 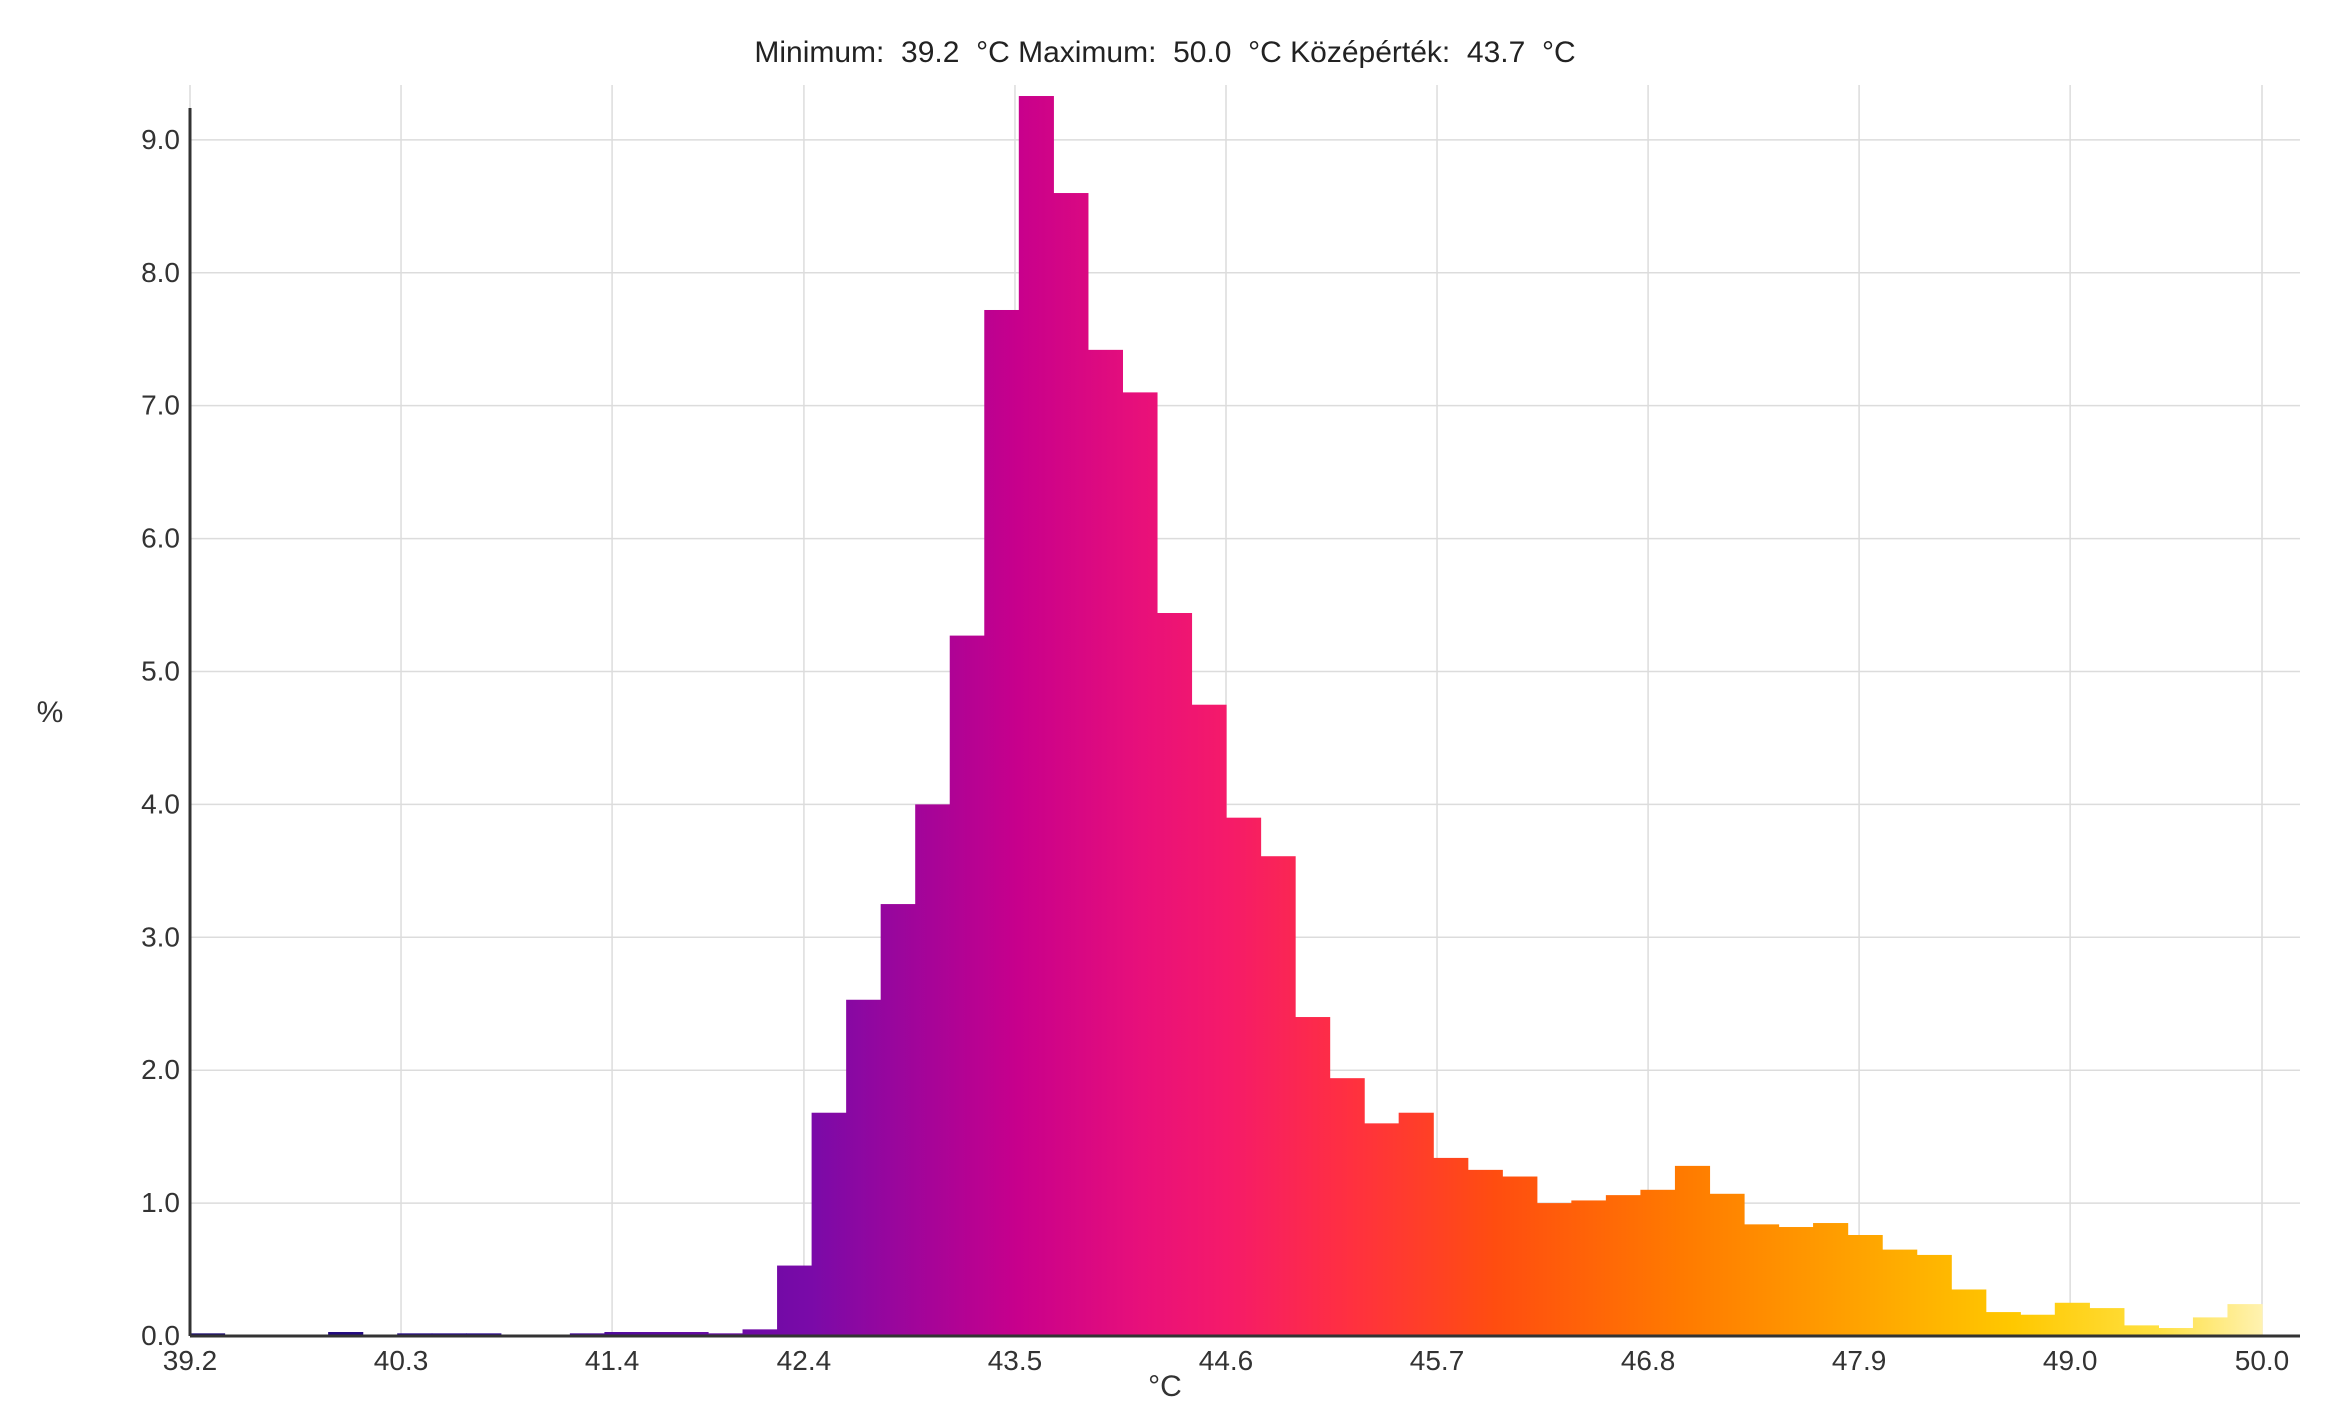 What do you see at coordinates (160, 670) in the screenshot?
I see `y-tick-label: 5.0` at bounding box center [160, 670].